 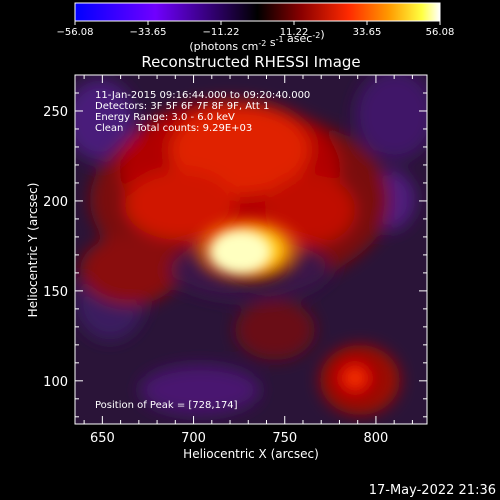 What do you see at coordinates (284, 438) in the screenshot?
I see `x-tick-label: 750` at bounding box center [284, 438].